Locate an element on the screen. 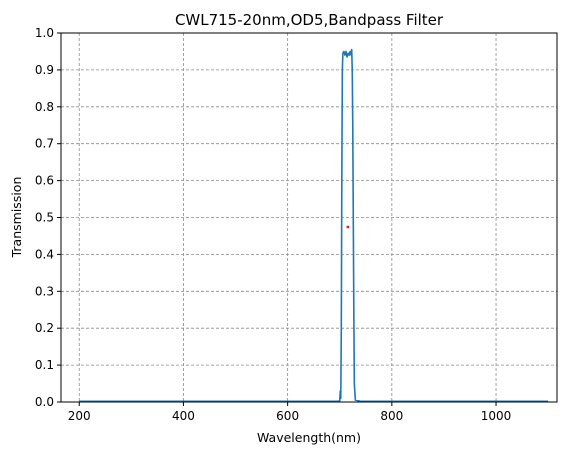  y-tick-label: 0.5 is located at coordinates (44, 218).